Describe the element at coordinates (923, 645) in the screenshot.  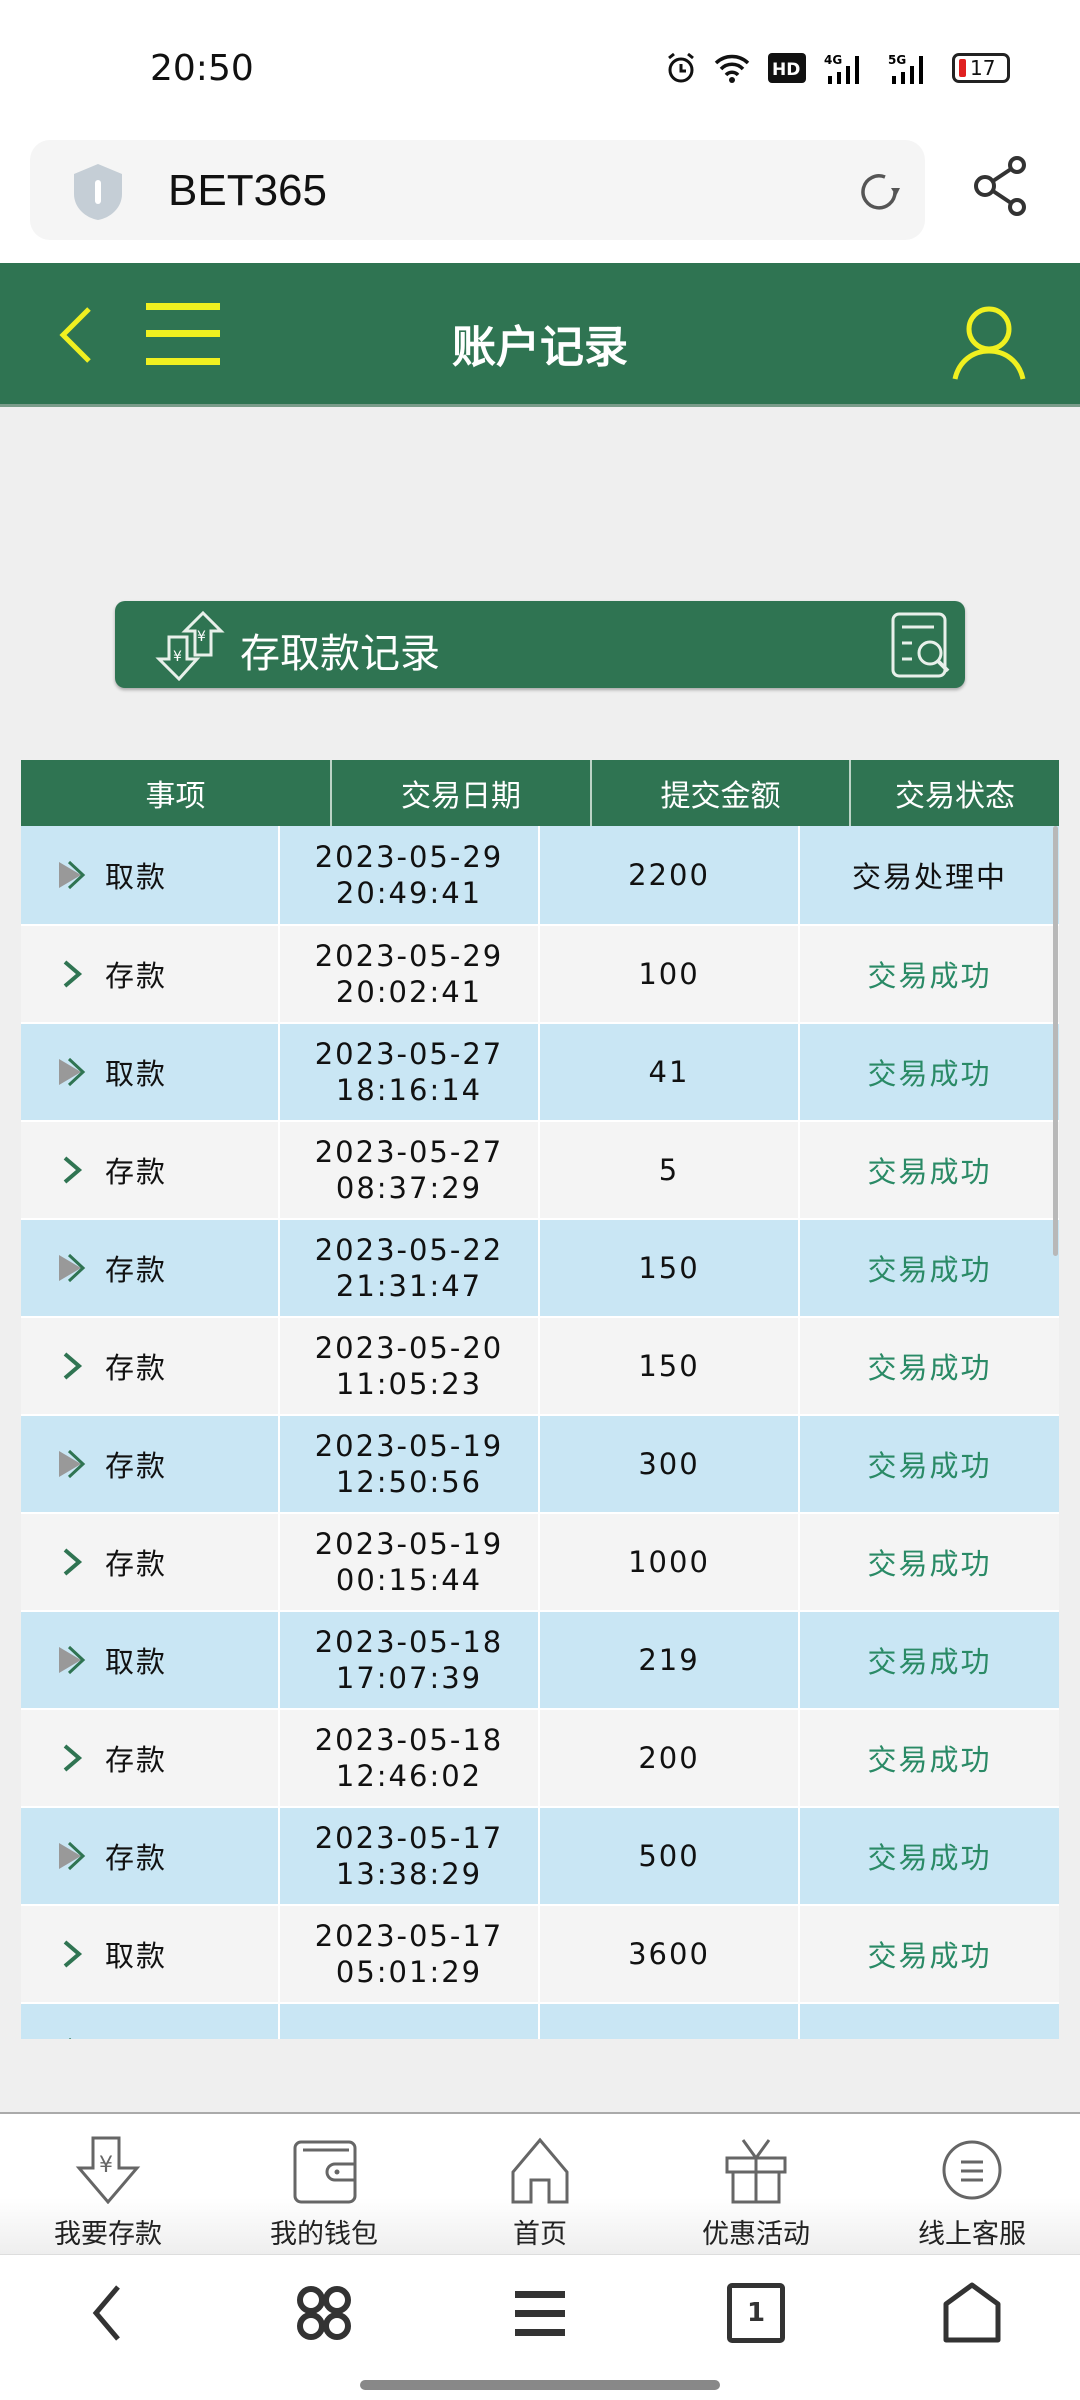
I see `search-document-icon` at that location.